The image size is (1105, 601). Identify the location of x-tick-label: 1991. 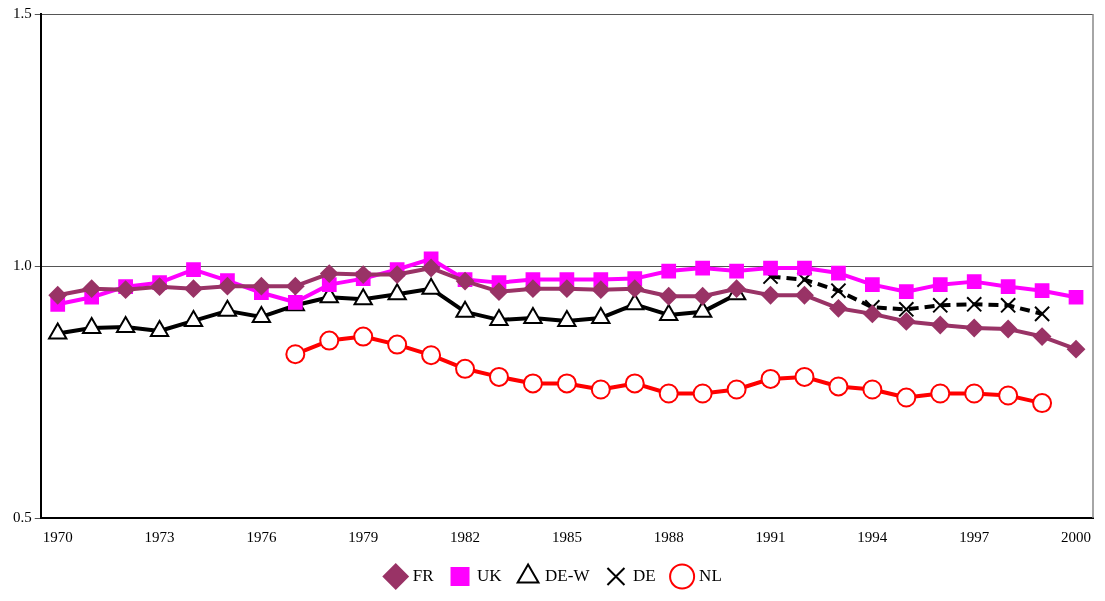
(770, 536).